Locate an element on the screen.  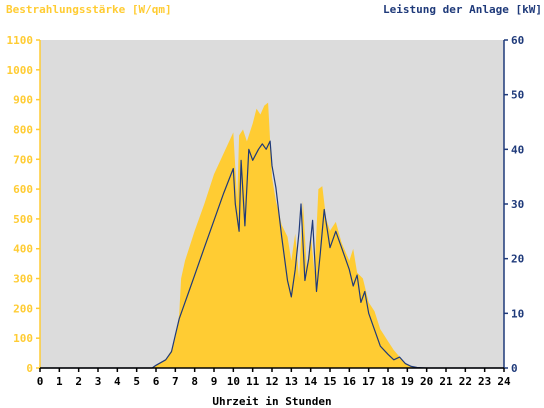
left-tick-label: 300 is located at coordinates (23, 279).